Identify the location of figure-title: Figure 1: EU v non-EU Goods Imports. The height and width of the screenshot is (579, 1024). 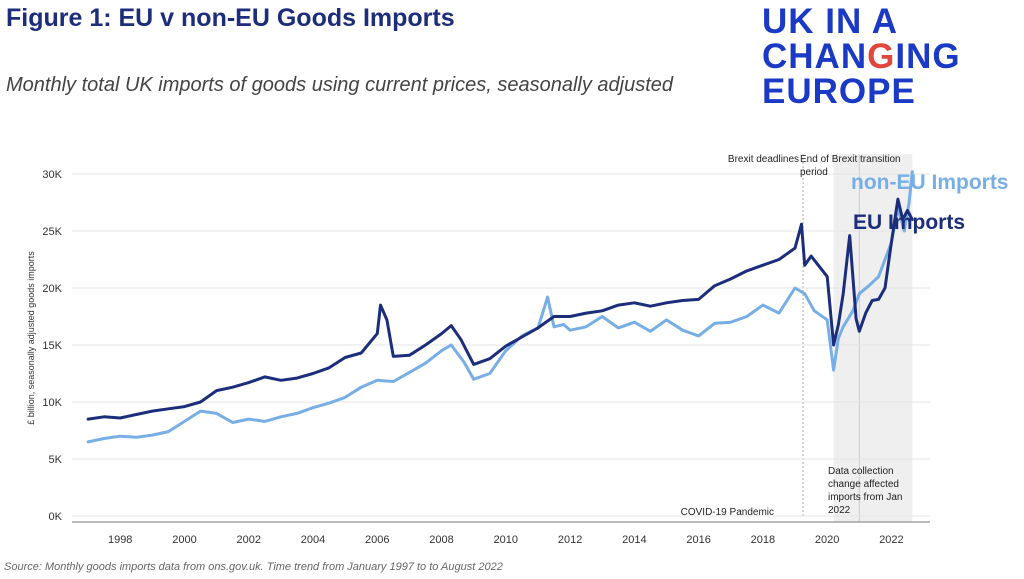
(230, 18).